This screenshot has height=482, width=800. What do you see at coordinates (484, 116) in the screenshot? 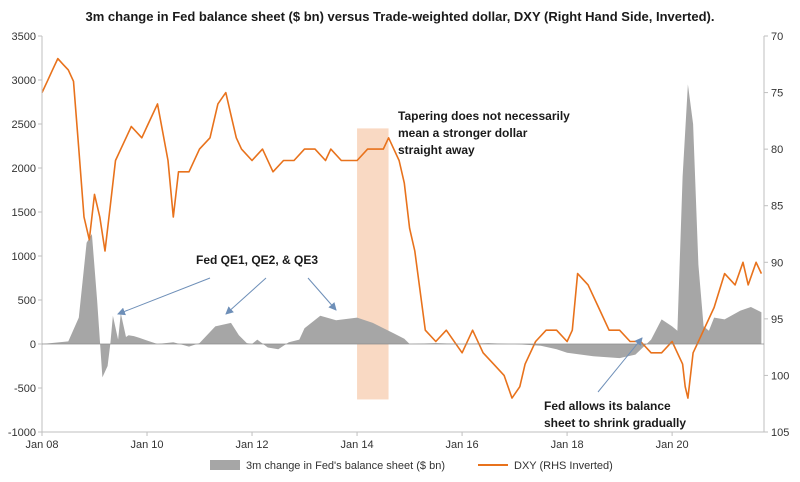
I see `annotation-tapering-line: Tapering does not necessarily` at bounding box center [484, 116].